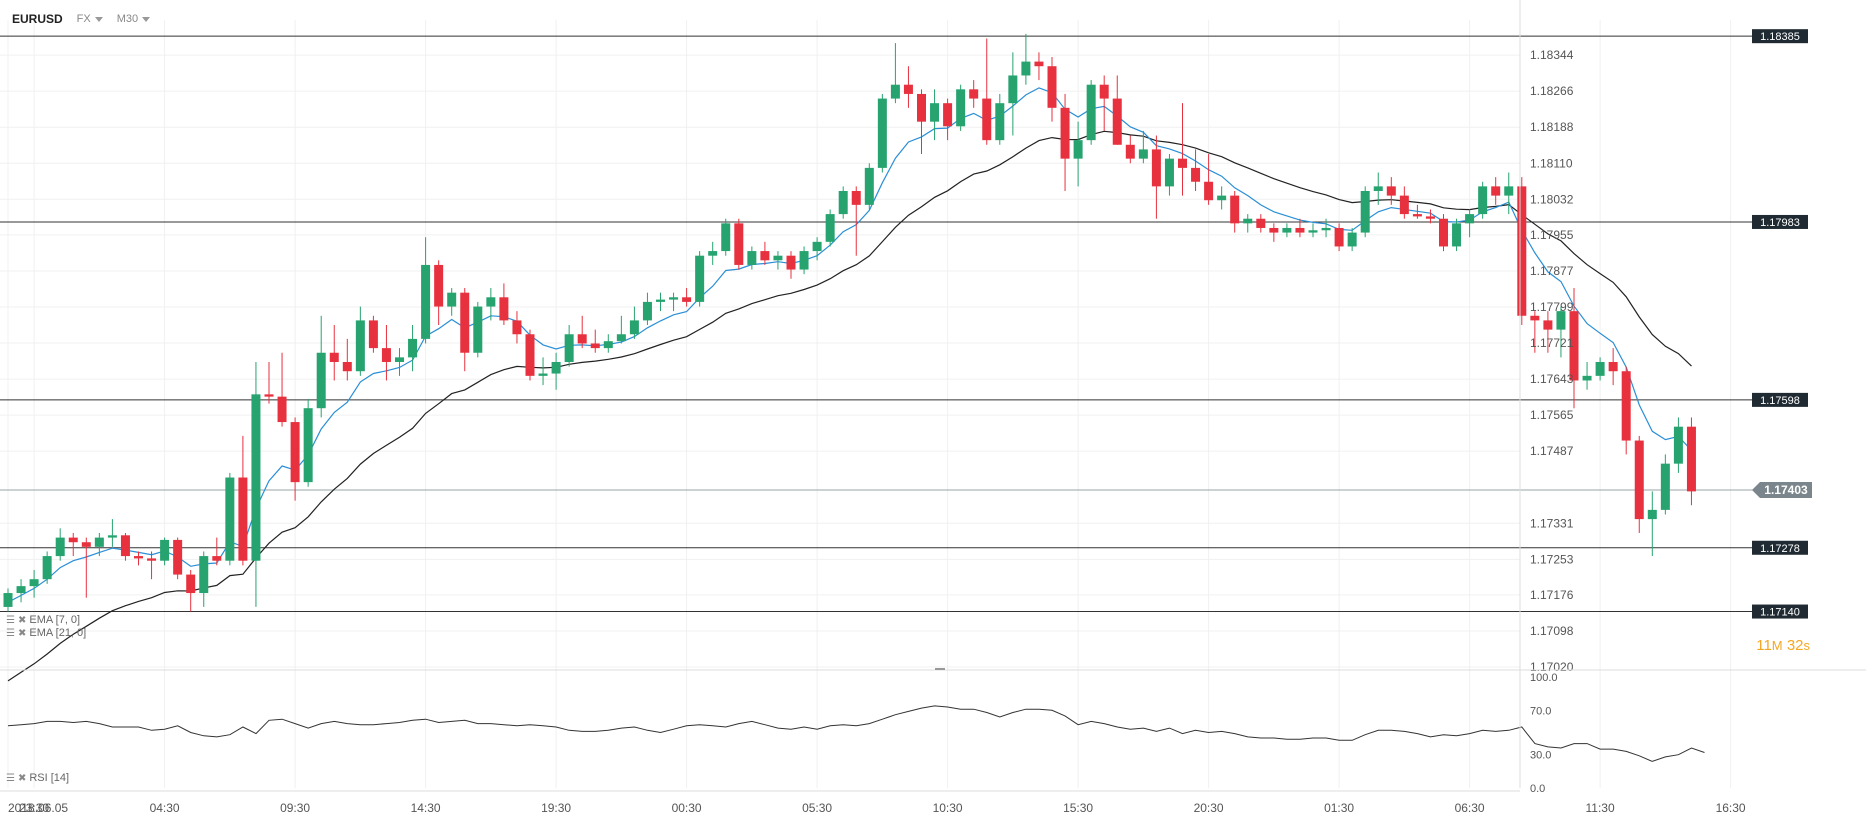  I want to click on current-price-label: 1.17403, so click(1786, 490).